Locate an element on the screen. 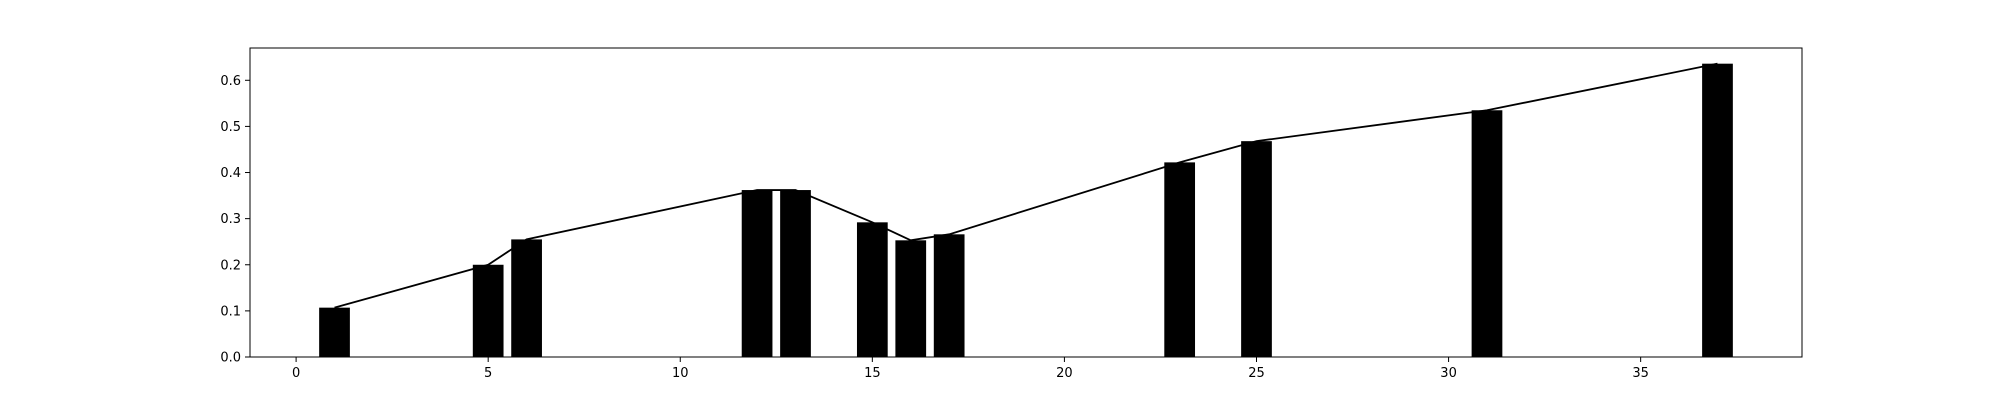 The width and height of the screenshot is (2000, 400). x-tick-label-7: 35 is located at coordinates (1640, 373).